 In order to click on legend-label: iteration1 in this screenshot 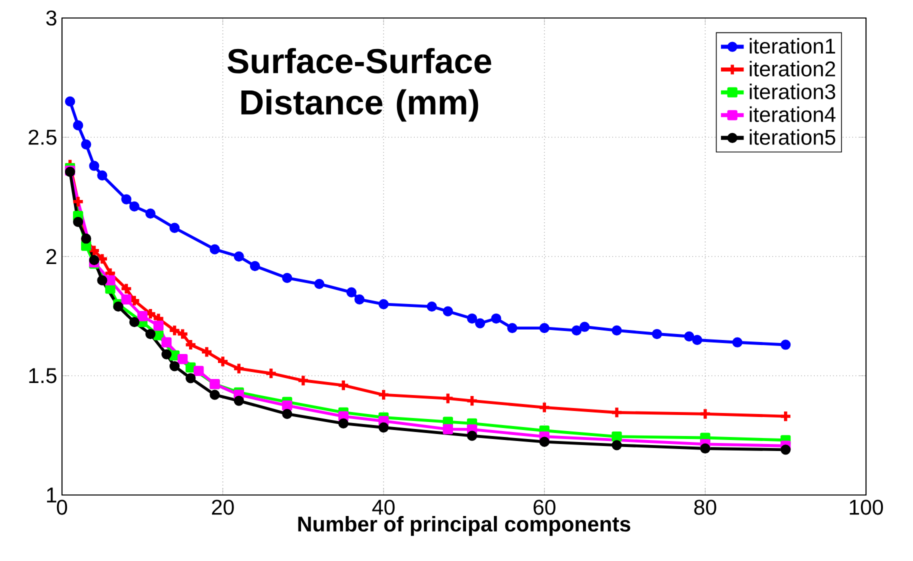, I will do `click(793, 46)`.